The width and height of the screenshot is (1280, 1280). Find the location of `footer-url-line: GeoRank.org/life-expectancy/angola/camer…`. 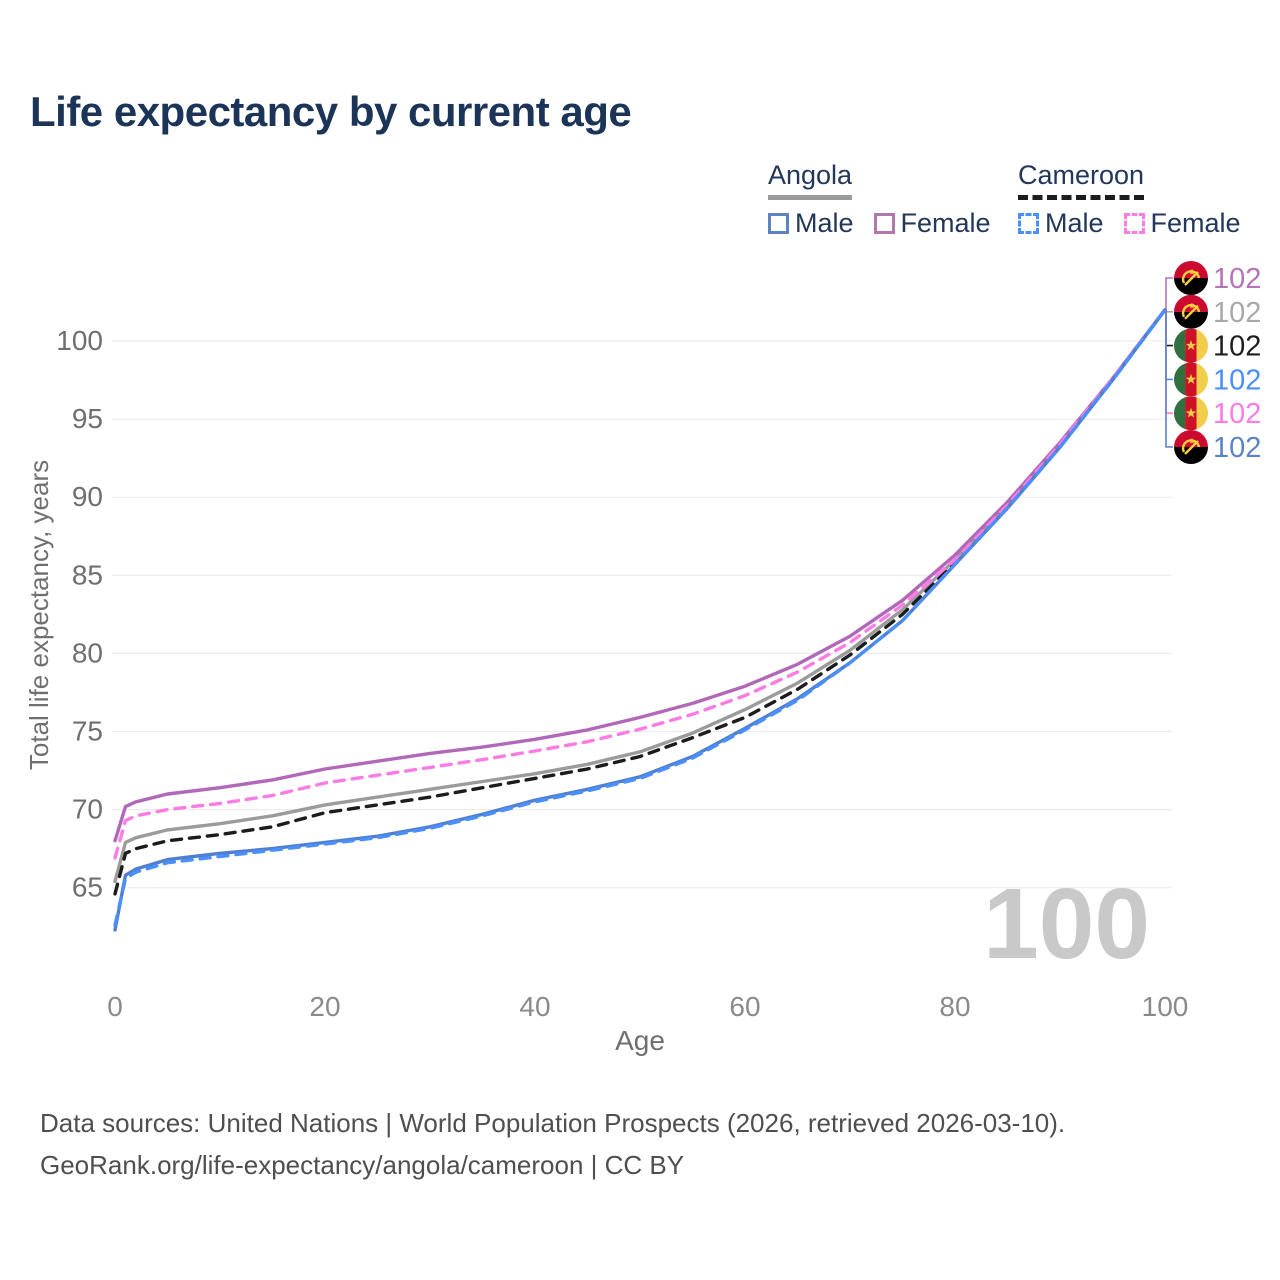

footer-url-line: GeoRank.org/life-expectancy/angola/camer… is located at coordinates (362, 1165).